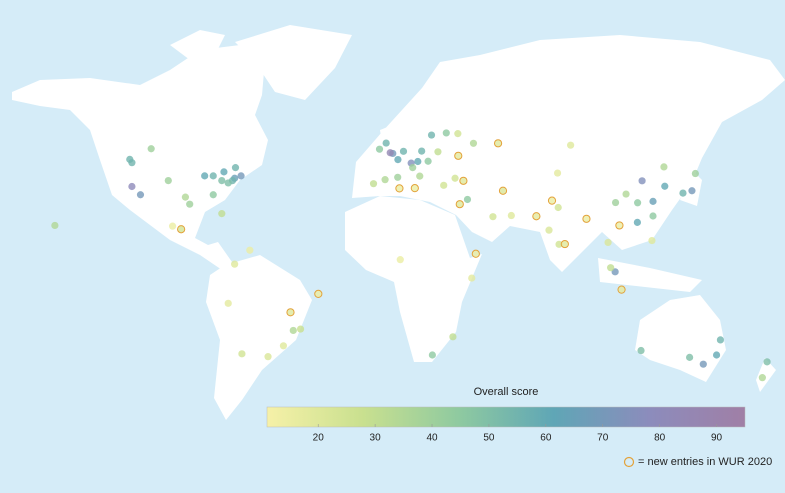 The image size is (785, 493). What do you see at coordinates (629, 462) in the screenshot?
I see `new-entry-symbol` at bounding box center [629, 462].